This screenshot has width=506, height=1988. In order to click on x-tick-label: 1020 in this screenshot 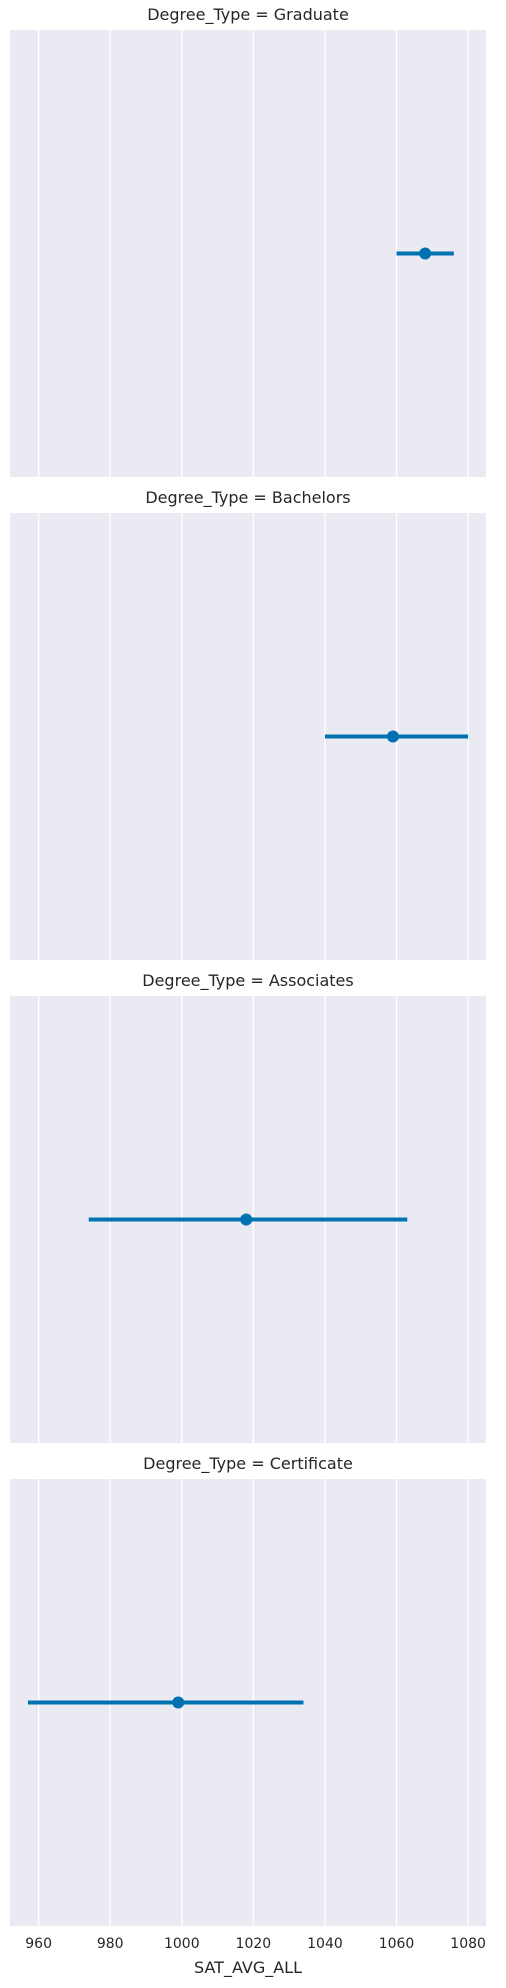, I will do `click(254, 1944)`.